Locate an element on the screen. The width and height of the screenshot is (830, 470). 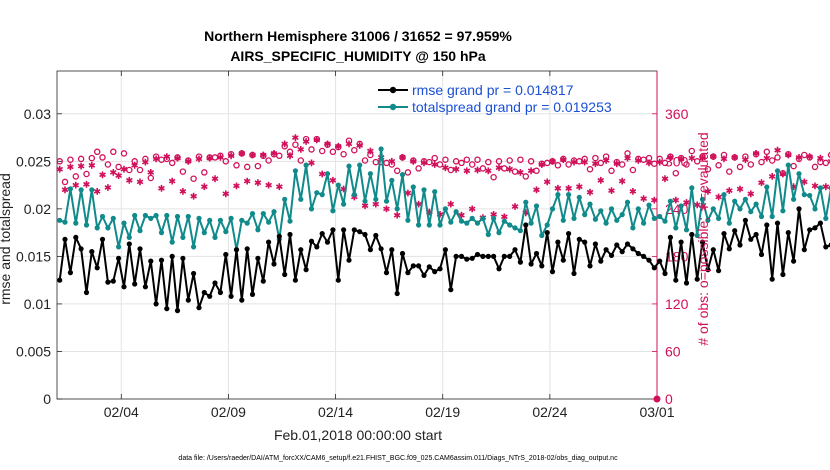
x-tick-label: 03/01 is located at coordinates (656, 412).